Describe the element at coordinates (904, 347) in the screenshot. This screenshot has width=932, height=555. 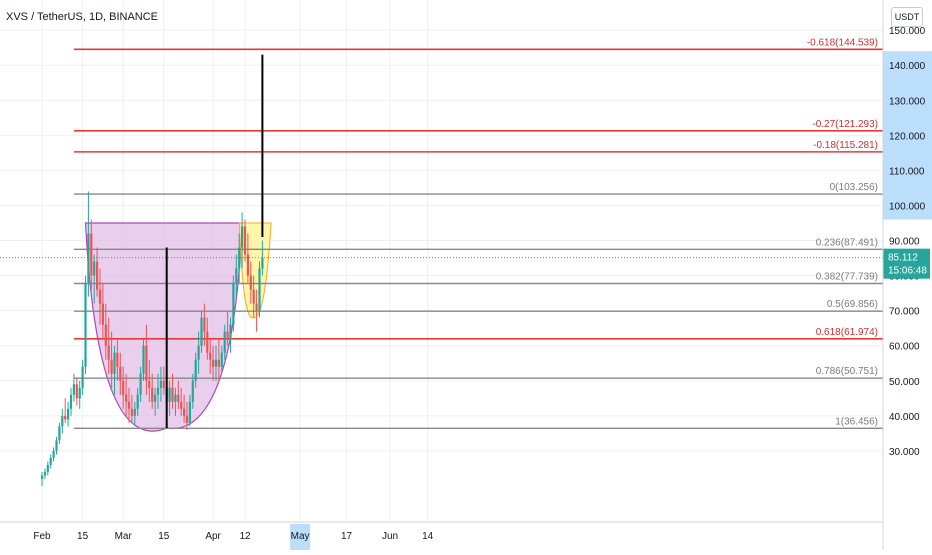
I see `y-tick-label: 60.000` at that location.